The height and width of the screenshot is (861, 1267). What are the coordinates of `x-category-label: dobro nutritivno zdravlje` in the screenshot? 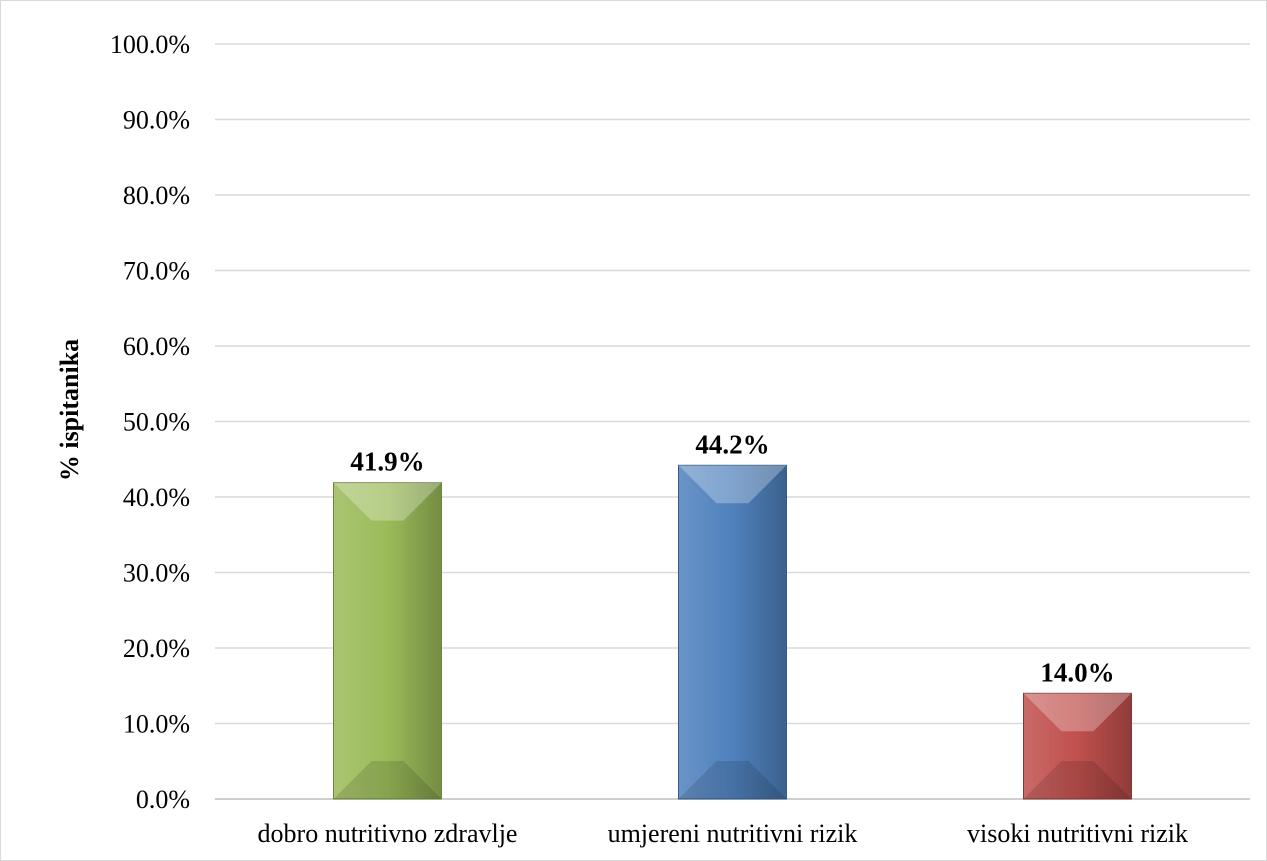 It's located at (388, 833).